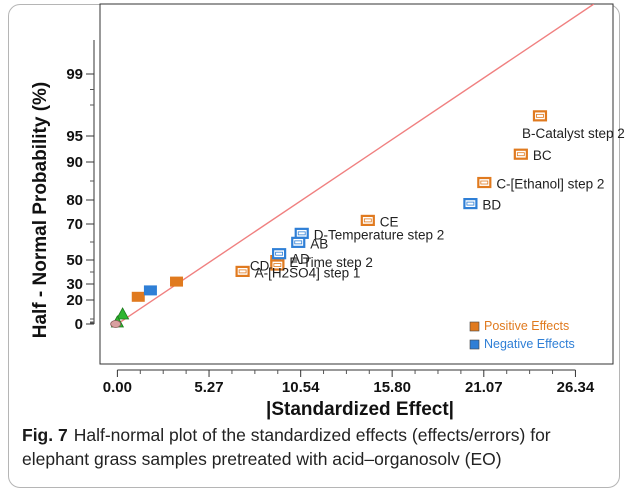 The image size is (630, 496). I want to click on x-tick-label: 0.00, so click(117, 387).